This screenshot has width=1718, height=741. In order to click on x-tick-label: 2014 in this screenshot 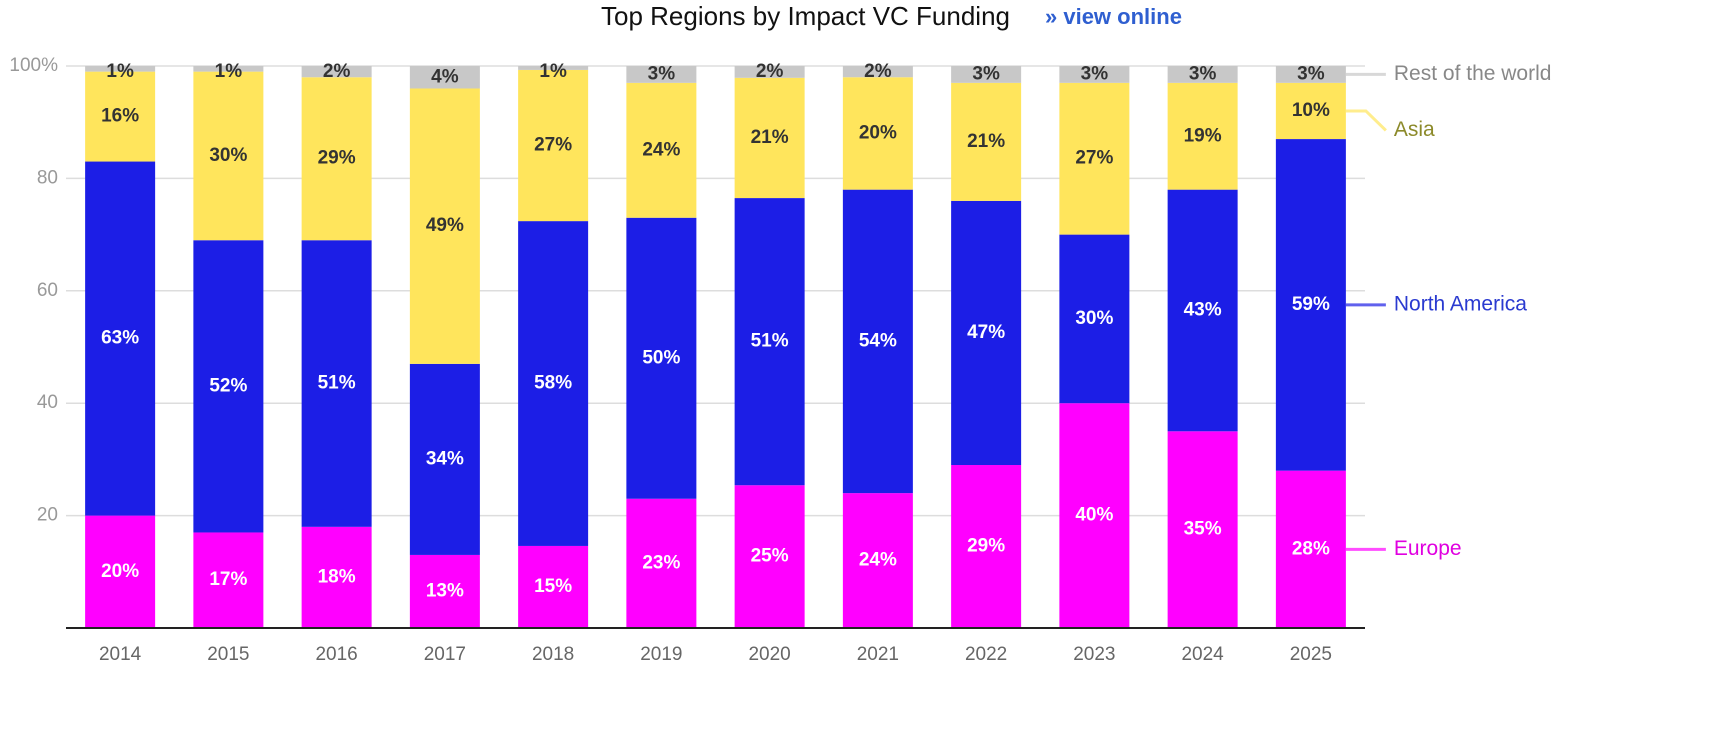, I will do `click(120, 654)`.